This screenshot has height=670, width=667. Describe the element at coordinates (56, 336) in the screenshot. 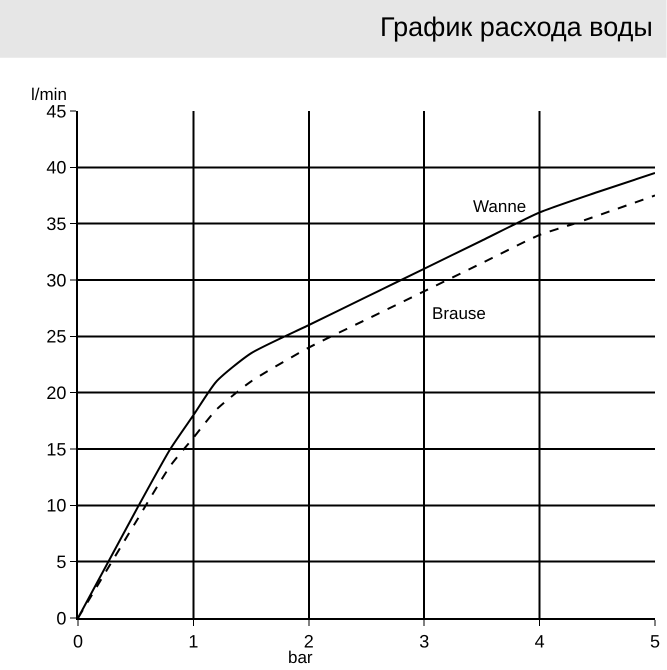

I see `y-tick-label: 25` at that location.